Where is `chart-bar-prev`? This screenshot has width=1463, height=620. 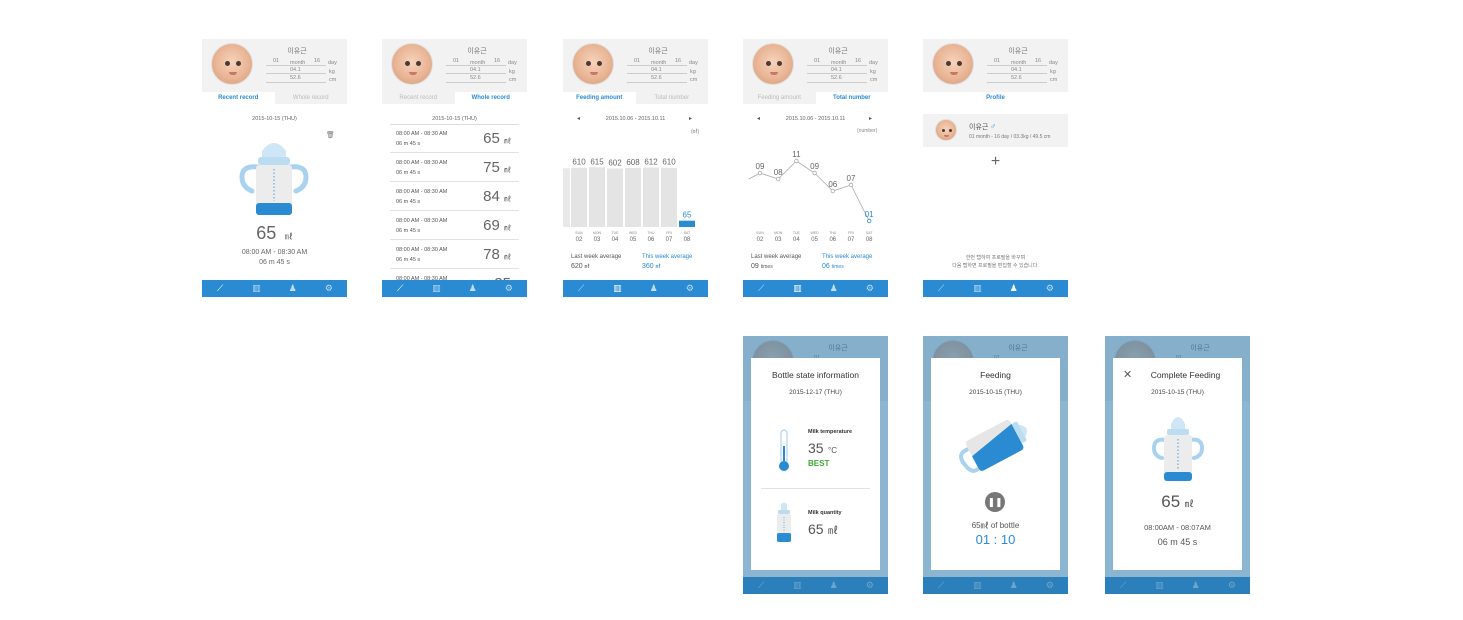 chart-bar-prev is located at coordinates (566, 197).